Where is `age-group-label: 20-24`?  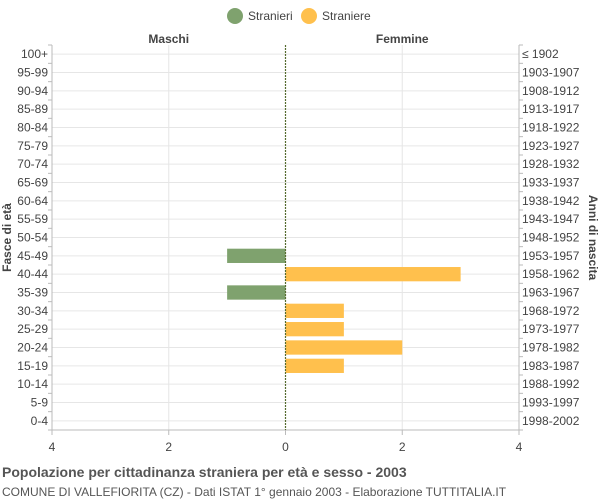
age-group-label: 20-24 is located at coordinates (32, 348).